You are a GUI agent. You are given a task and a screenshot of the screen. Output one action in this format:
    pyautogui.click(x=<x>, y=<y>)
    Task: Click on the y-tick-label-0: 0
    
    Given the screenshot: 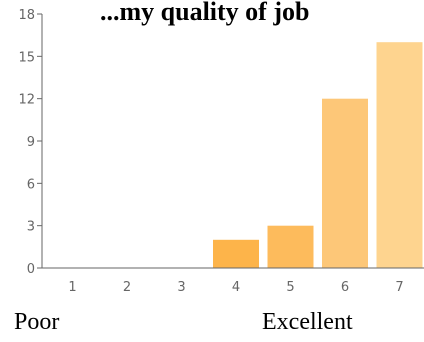 What is the action you would take?
    pyautogui.click(x=31, y=269)
    